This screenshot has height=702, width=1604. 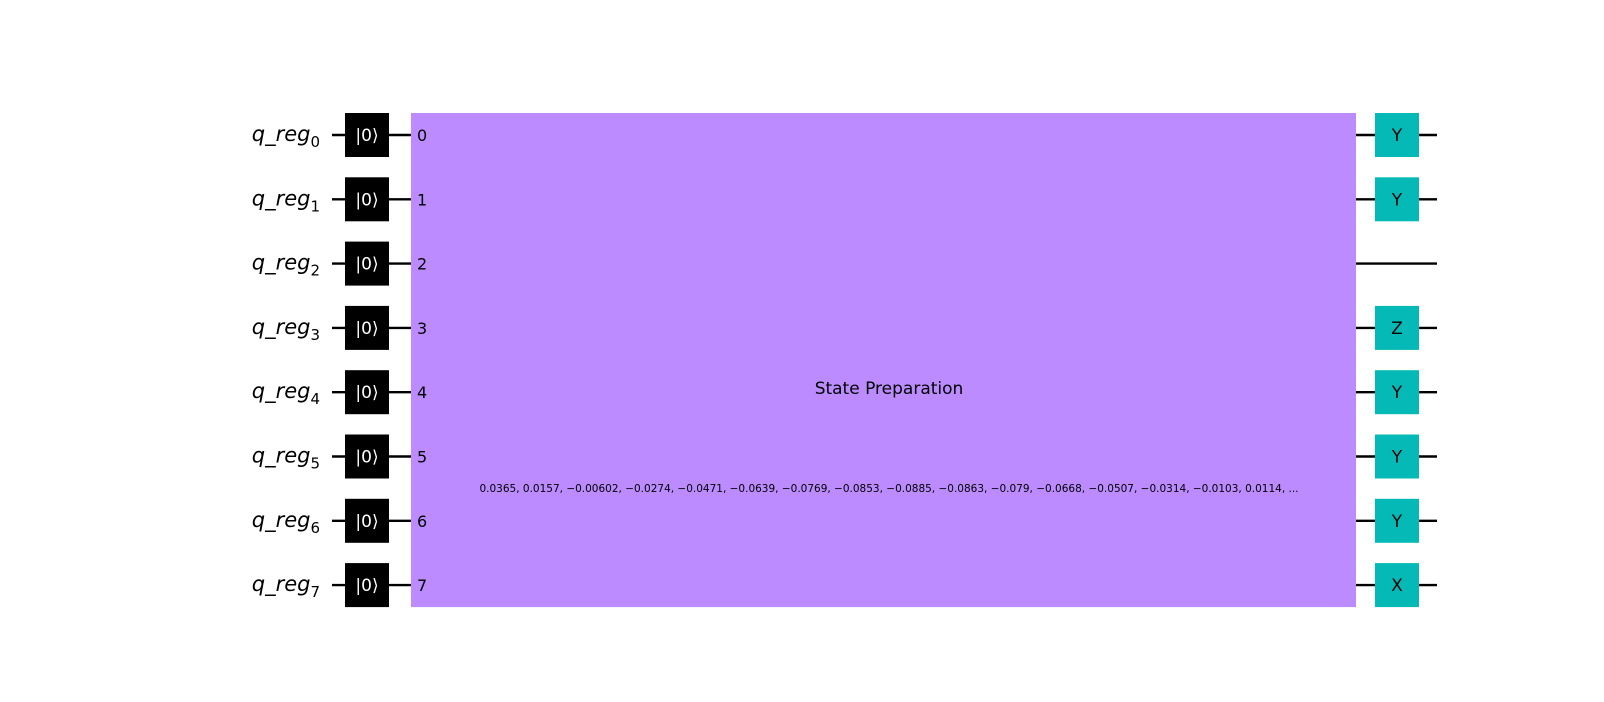 I want to click on state-prep-pin-5: 5, so click(x=422, y=457).